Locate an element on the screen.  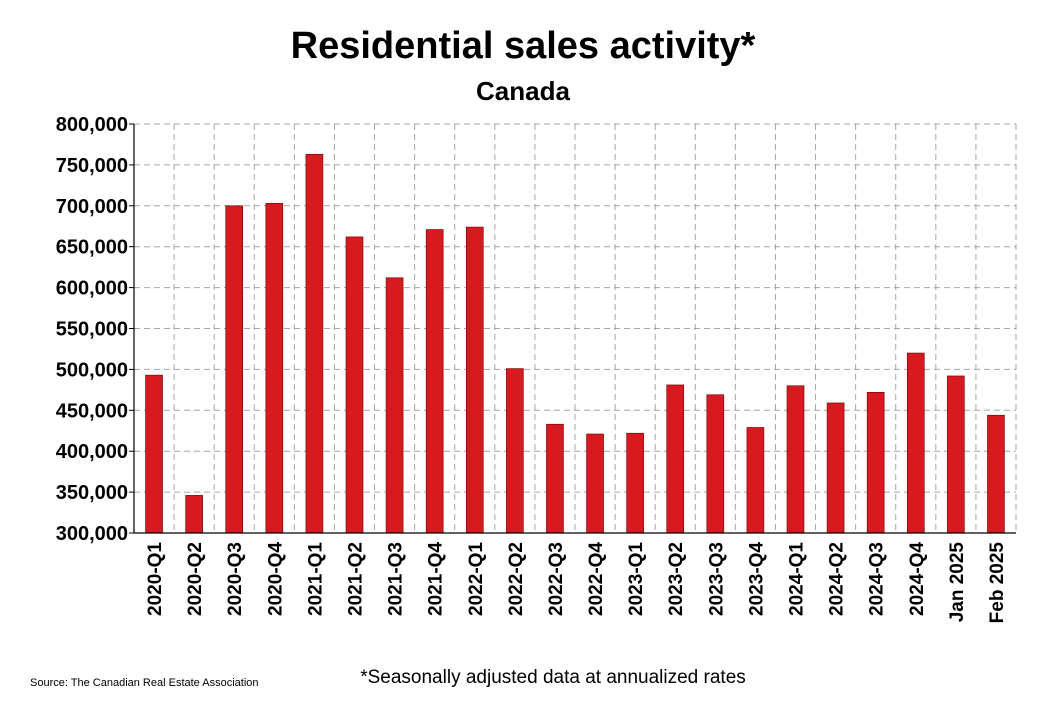
y-tick-label: 750,000 is located at coordinates (92, 166).